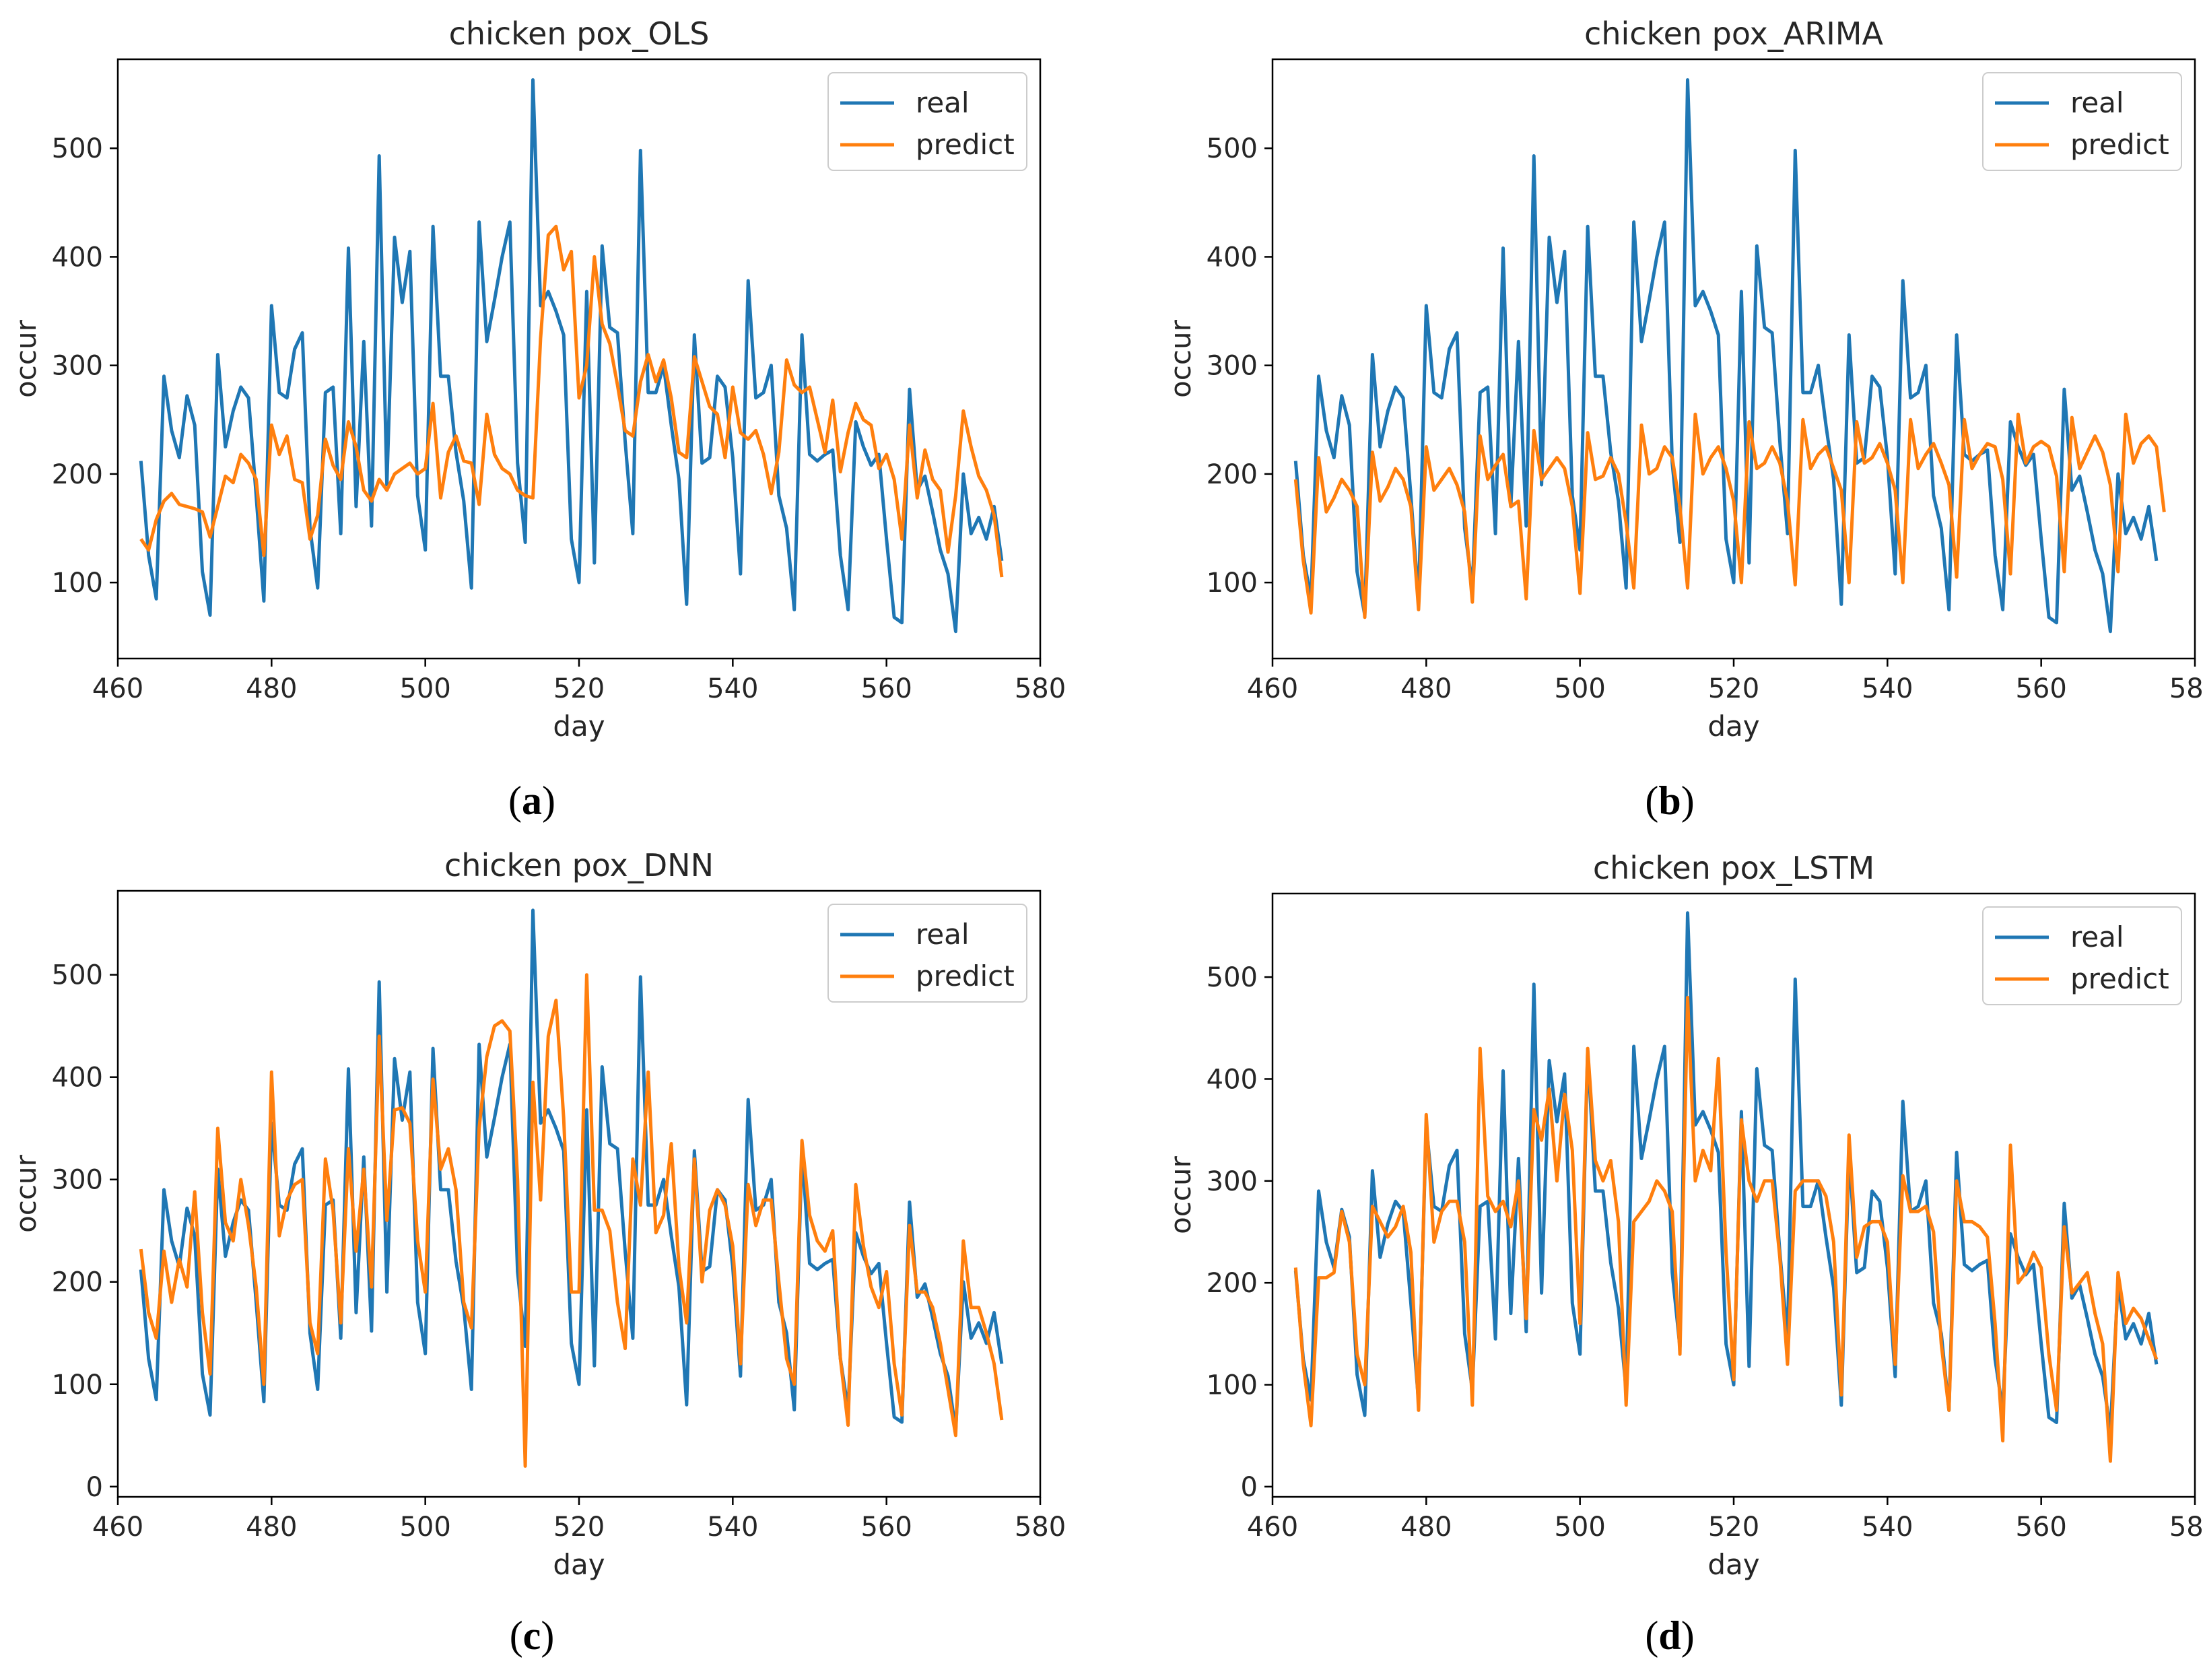 This screenshot has height=1680, width=2203. I want to click on caption-d-letter: d, so click(1670, 1635).